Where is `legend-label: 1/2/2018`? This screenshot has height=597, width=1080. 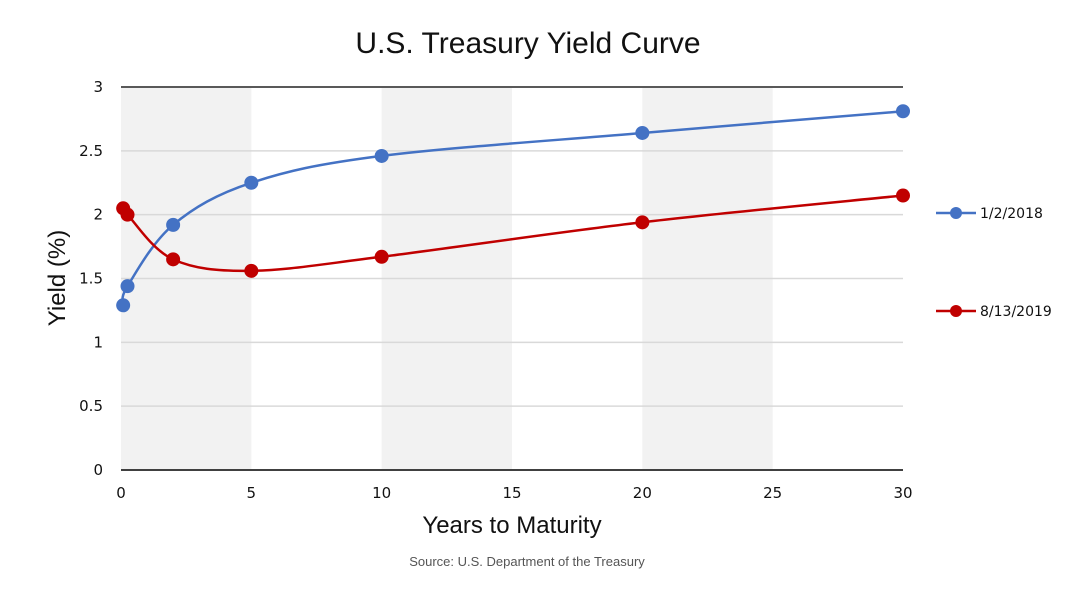 legend-label: 1/2/2018 is located at coordinates (1011, 214).